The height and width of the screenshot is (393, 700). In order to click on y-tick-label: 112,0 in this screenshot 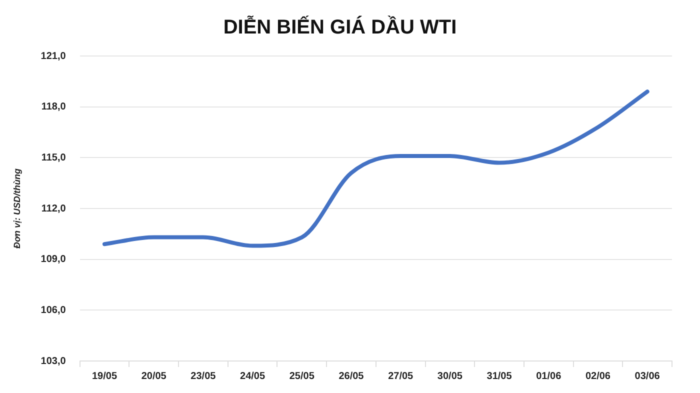, I will do `click(53, 208)`.